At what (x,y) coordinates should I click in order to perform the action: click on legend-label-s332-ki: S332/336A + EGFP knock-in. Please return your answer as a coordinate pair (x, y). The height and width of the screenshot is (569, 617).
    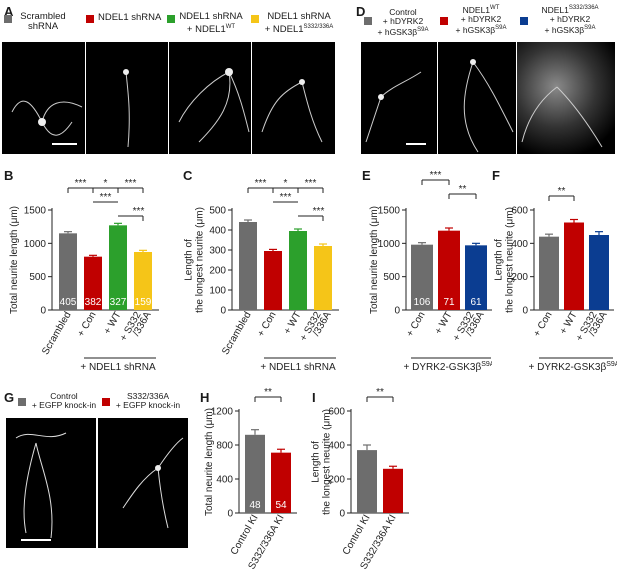
    Looking at the image, I should click on (148, 401).